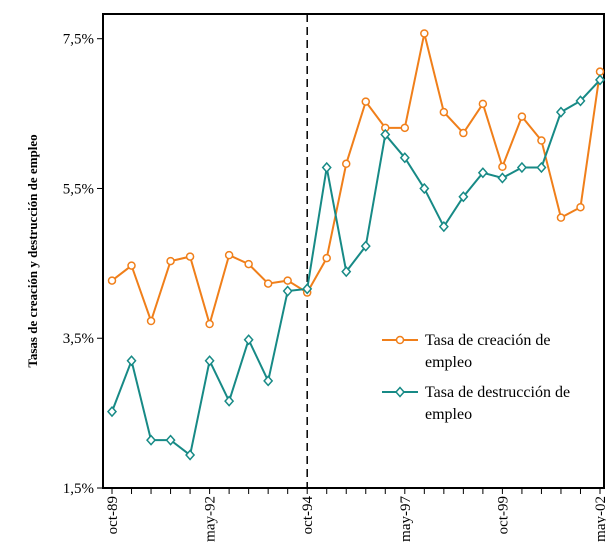 The height and width of the screenshot is (559, 606). What do you see at coordinates (406, 519) in the screenshot?
I see `x-tick-label: may-97` at bounding box center [406, 519].